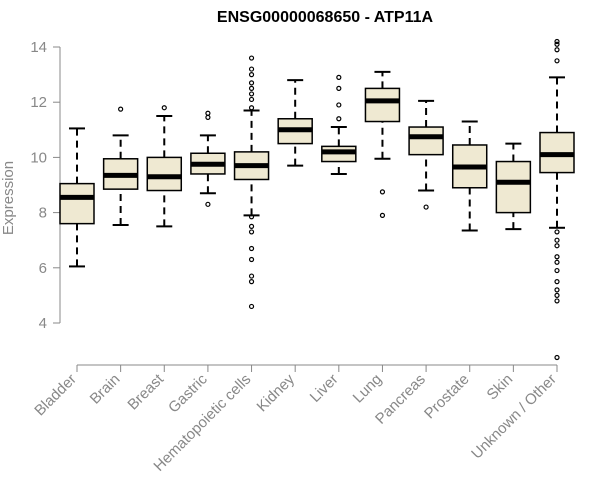 Image resolution: width=600 pixels, height=500 pixels. Describe the element at coordinates (38, 102) in the screenshot. I see `y-tick-label: 12` at that location.